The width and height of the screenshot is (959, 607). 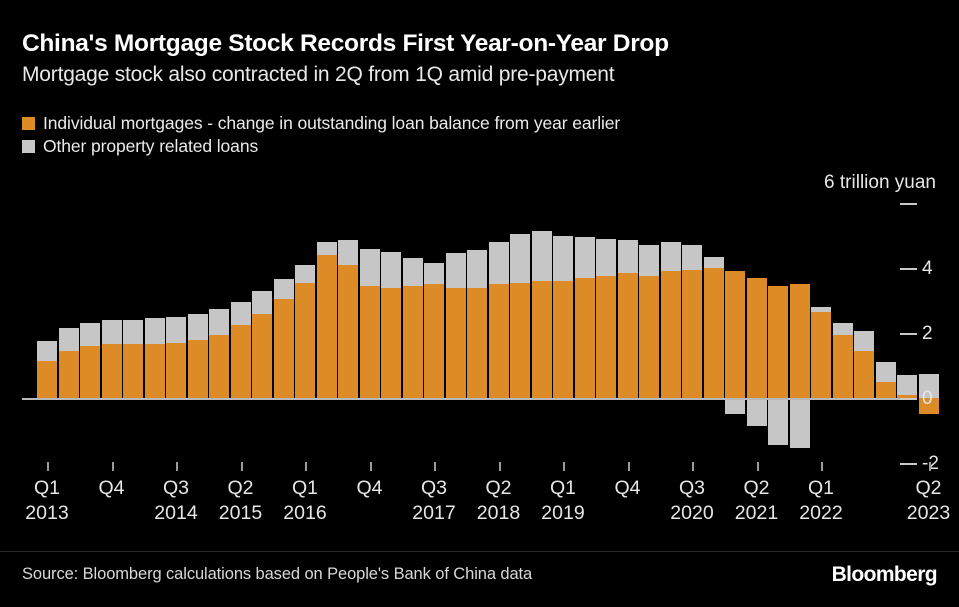 I want to click on x-axis-year-label: 2023, so click(x=928, y=513).